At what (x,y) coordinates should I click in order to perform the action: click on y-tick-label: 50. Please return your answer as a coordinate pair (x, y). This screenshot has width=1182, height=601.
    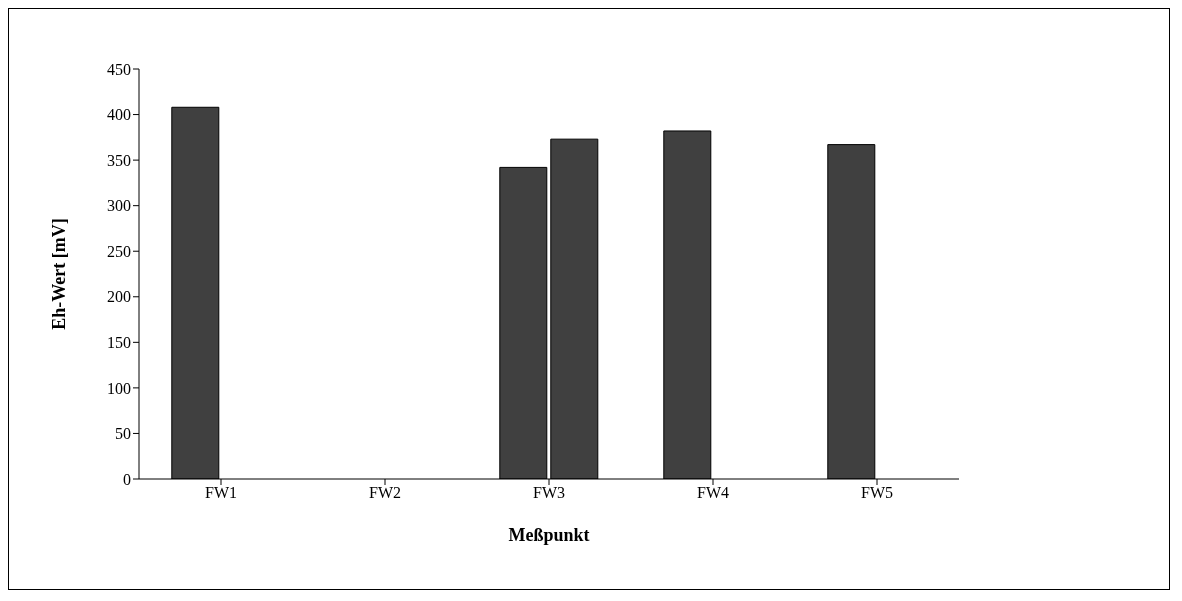
    Looking at the image, I should click on (123, 434).